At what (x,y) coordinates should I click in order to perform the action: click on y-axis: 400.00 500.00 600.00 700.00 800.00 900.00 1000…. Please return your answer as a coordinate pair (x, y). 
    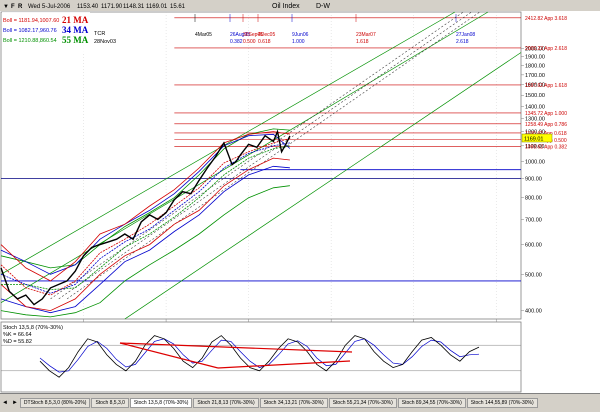
    Looking at the image, I should click on (533, 180).